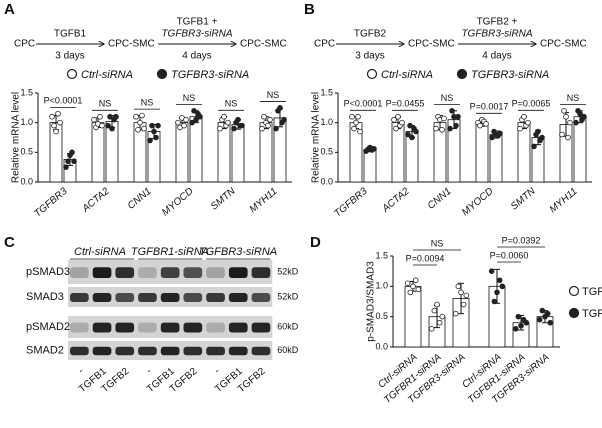 The height and width of the screenshot is (428, 602). I want to click on x-tick-label: MYOCD, so click(478, 202).